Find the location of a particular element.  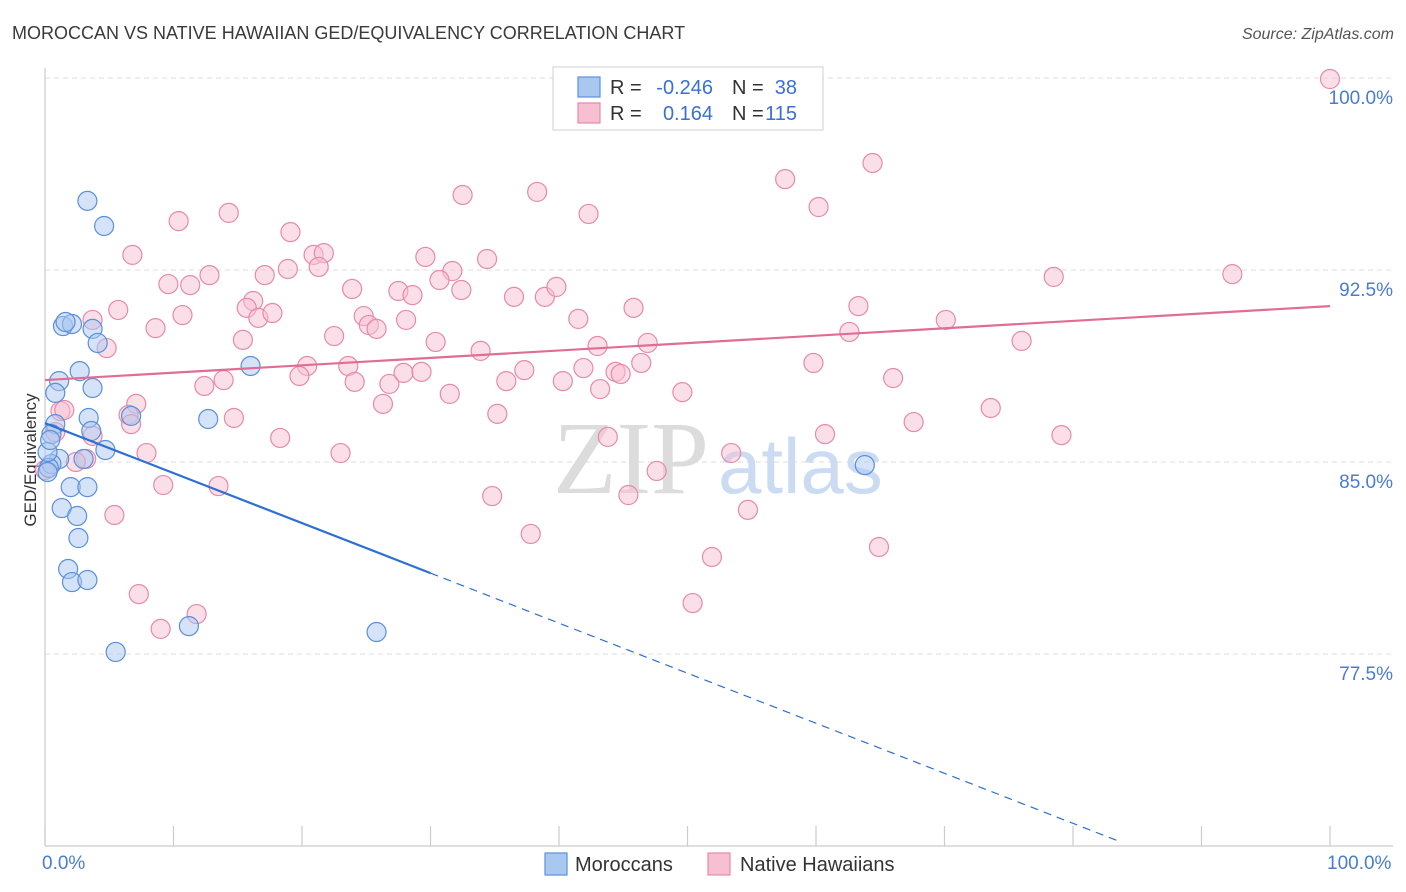

moroccans-trend-line is located at coordinates (237, 498).